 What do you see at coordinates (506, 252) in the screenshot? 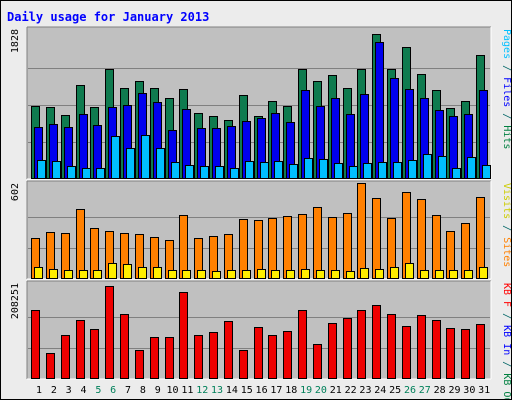
I see `legend-entry: Sites` at bounding box center [506, 252].